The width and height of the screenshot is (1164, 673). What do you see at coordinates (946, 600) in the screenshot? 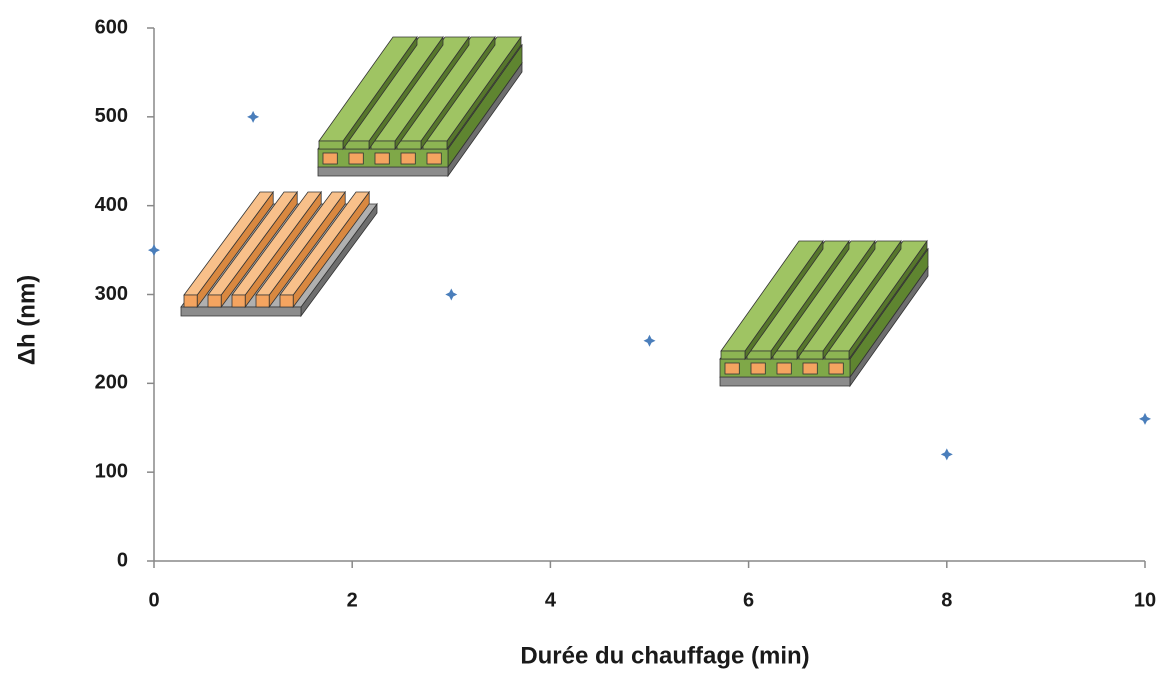
I see `x-tick-label: 8` at bounding box center [946, 600].